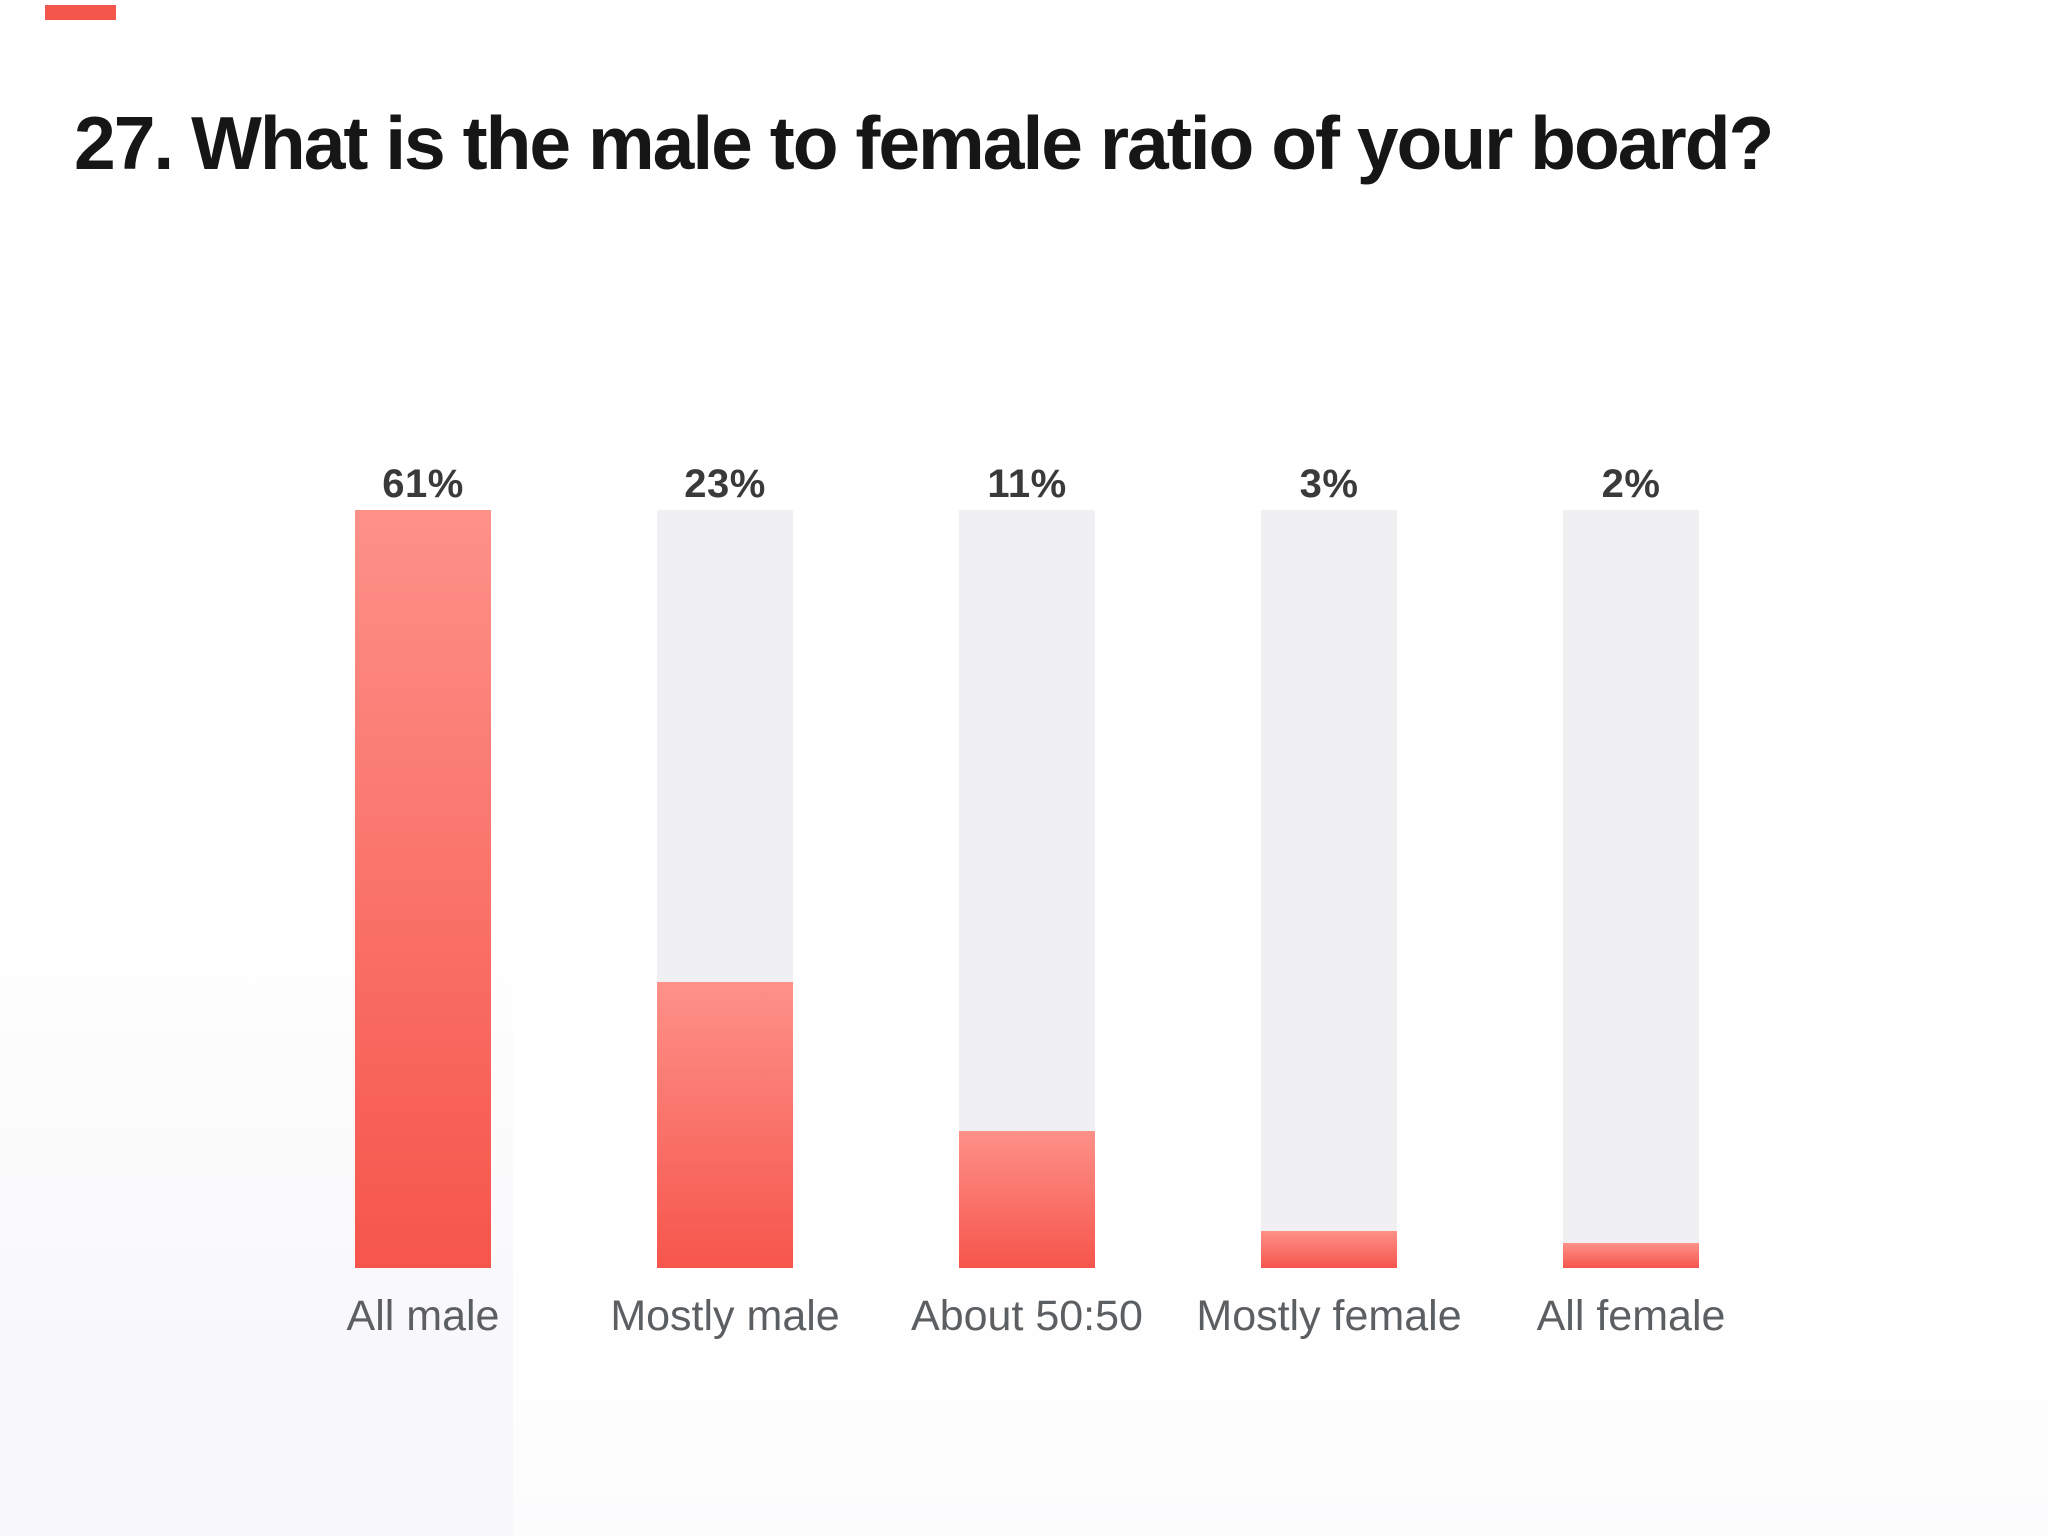 The height and width of the screenshot is (1536, 2048). I want to click on bar-column: 61% All male, so click(423, 900).